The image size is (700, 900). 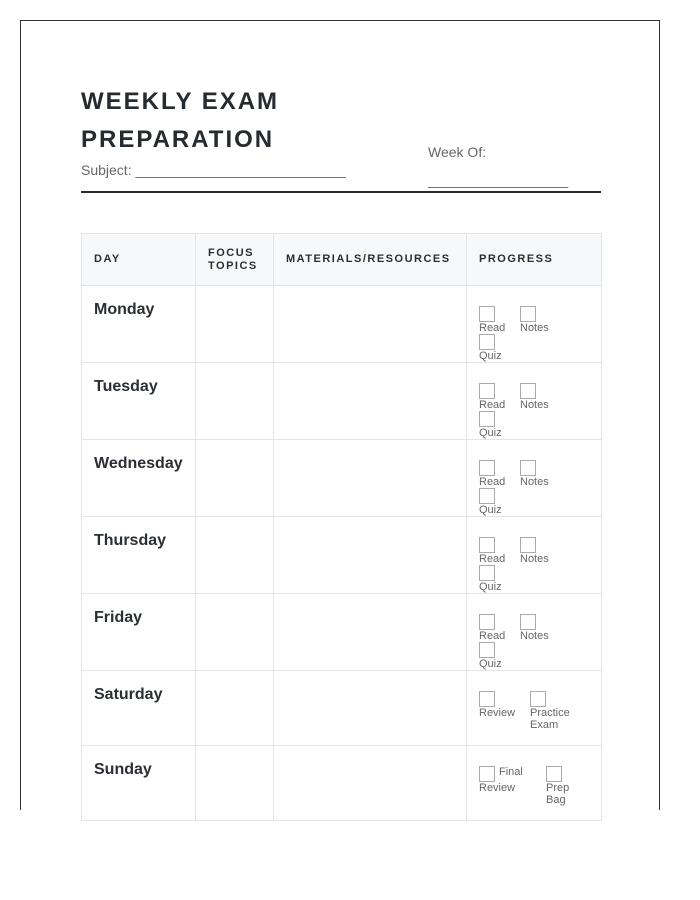 I want to click on checkbox-label: Prep Bag, so click(x=558, y=794).